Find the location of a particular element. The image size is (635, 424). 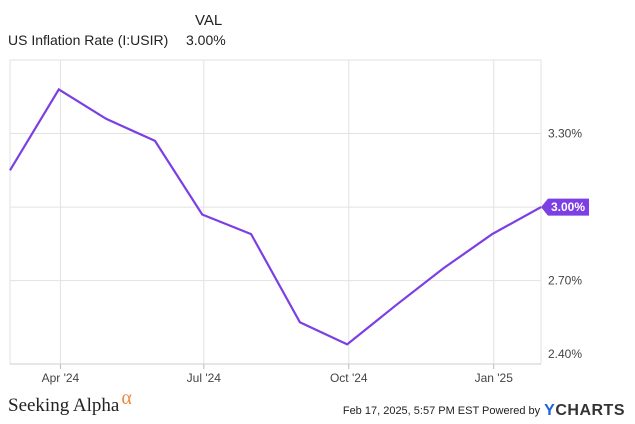

y-axis-ticks: 3.30% 2.70% 2.40% is located at coordinates (565, 244).